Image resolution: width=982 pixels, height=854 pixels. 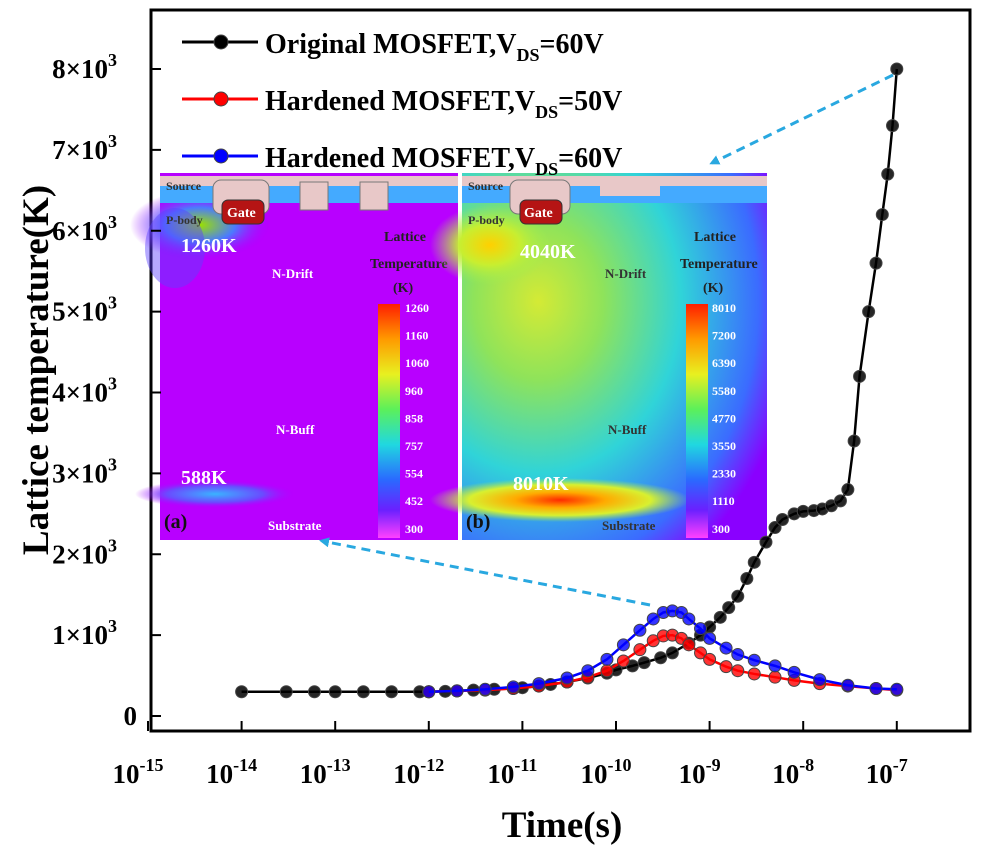 I want to click on inset-a-tag: (a), so click(x=175, y=522).